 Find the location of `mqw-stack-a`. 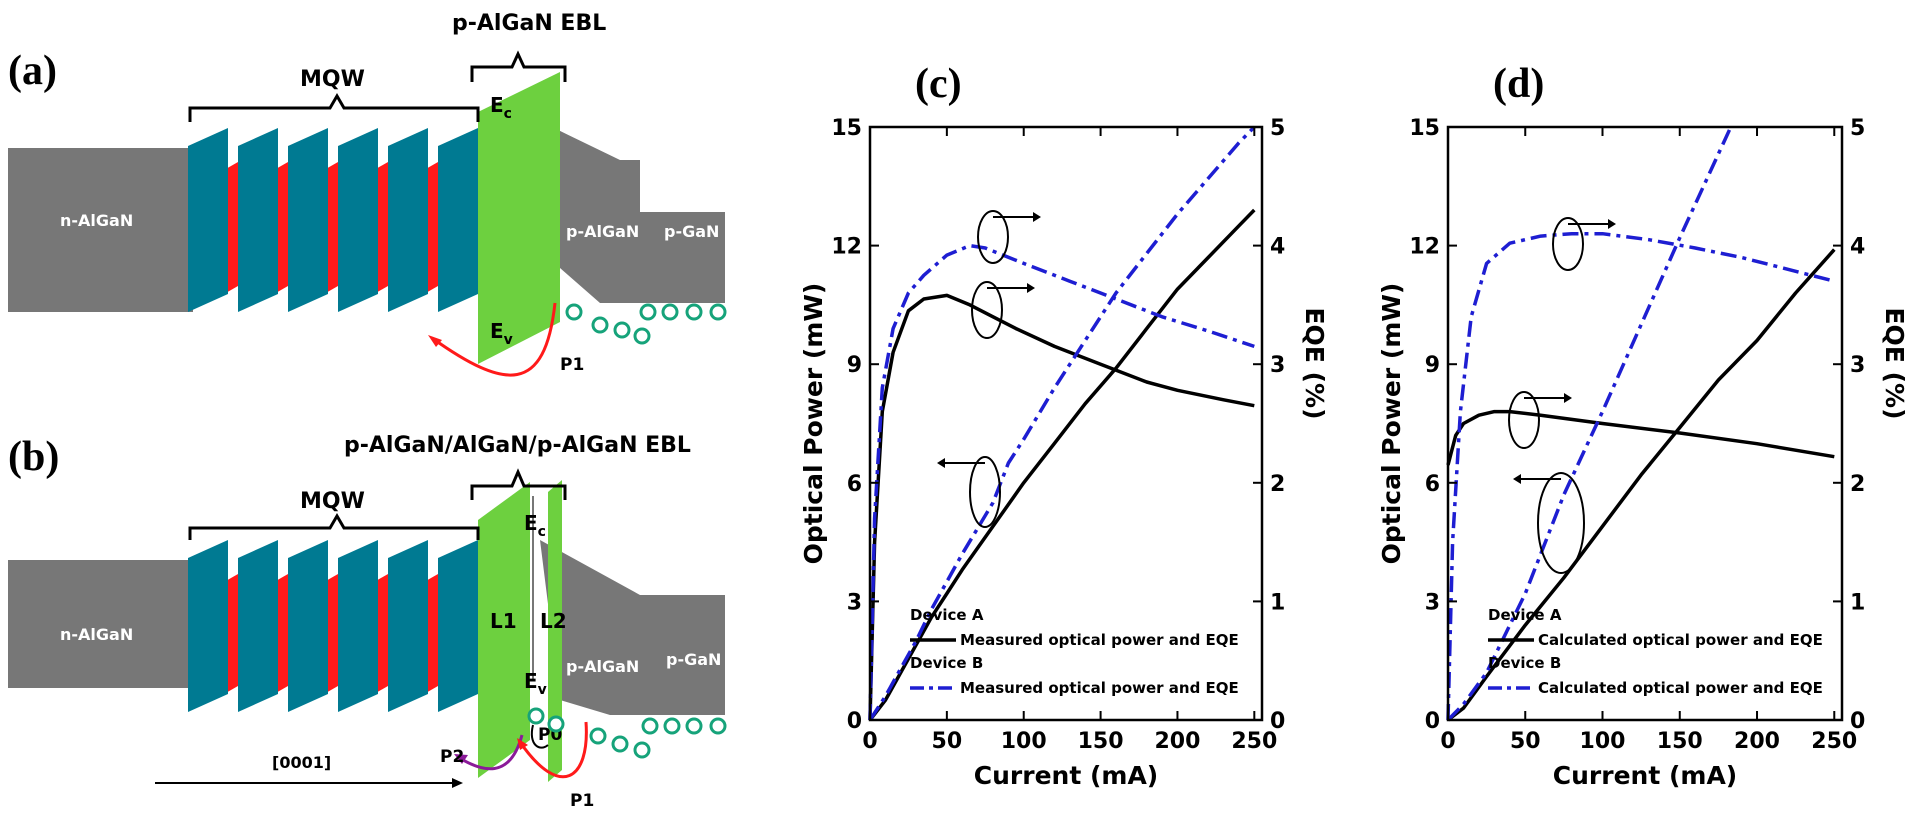

mqw-stack-a is located at coordinates (333, 220).